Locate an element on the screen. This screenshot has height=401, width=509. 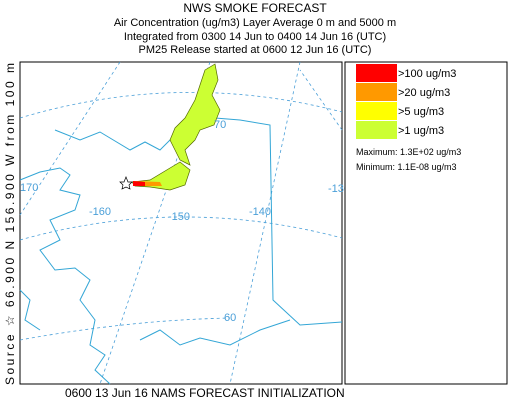
legend-minimum: Minimum: 1.1E-08 ug/m3 is located at coordinates (406, 167).